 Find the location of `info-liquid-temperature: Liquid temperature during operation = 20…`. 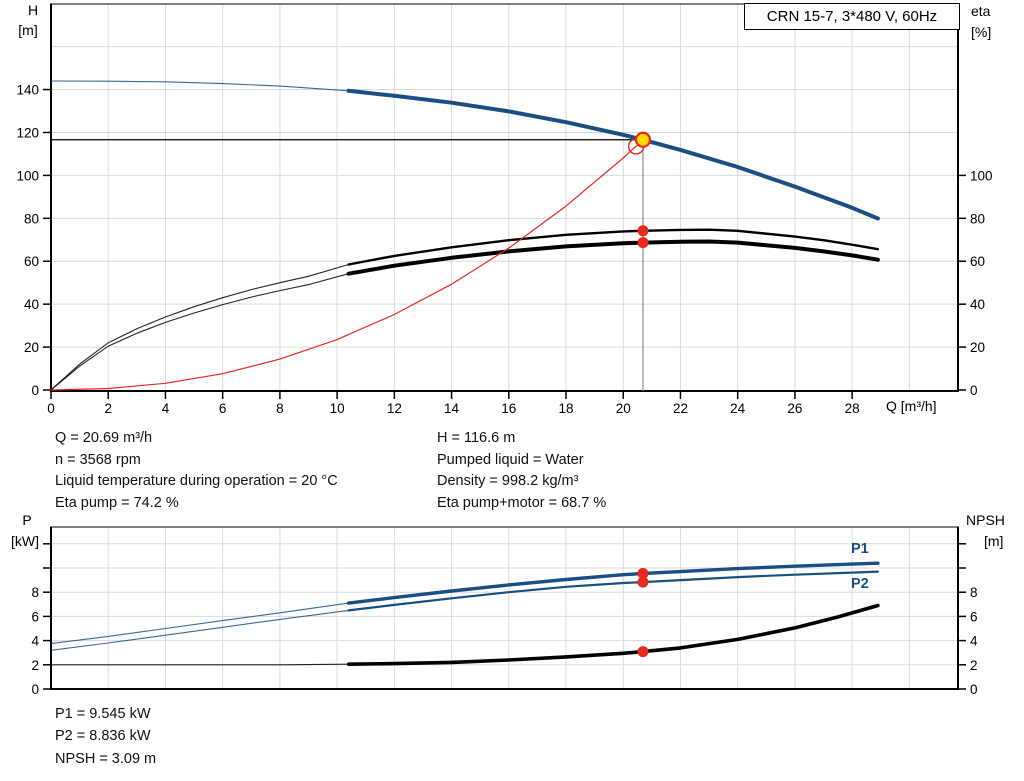

info-liquid-temperature: Liquid temperature during operation = 20… is located at coordinates (196, 481).